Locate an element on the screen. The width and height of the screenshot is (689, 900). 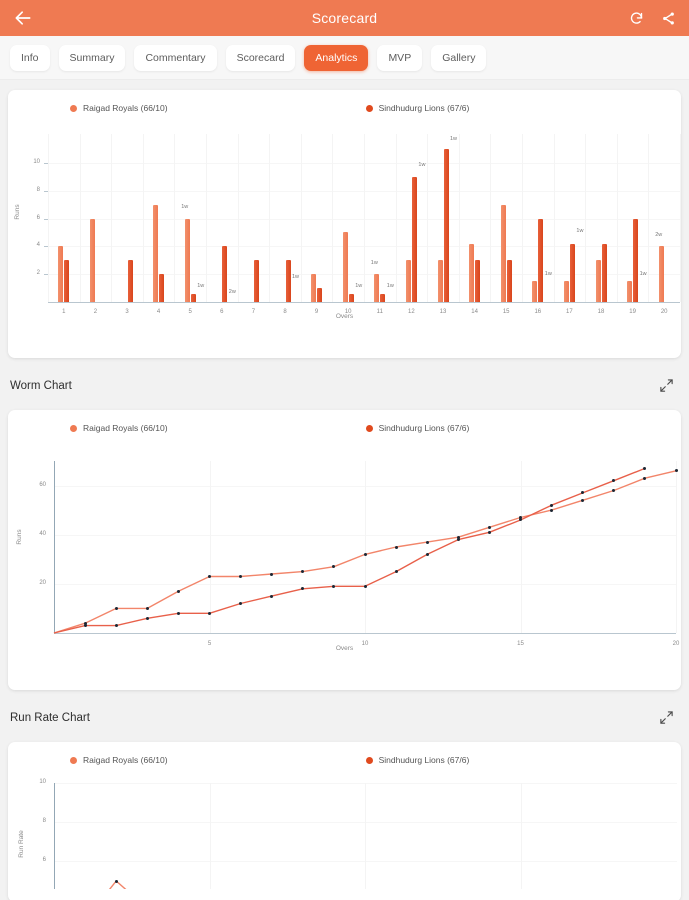
tab-analytics: Analytics is located at coordinates (336, 57).